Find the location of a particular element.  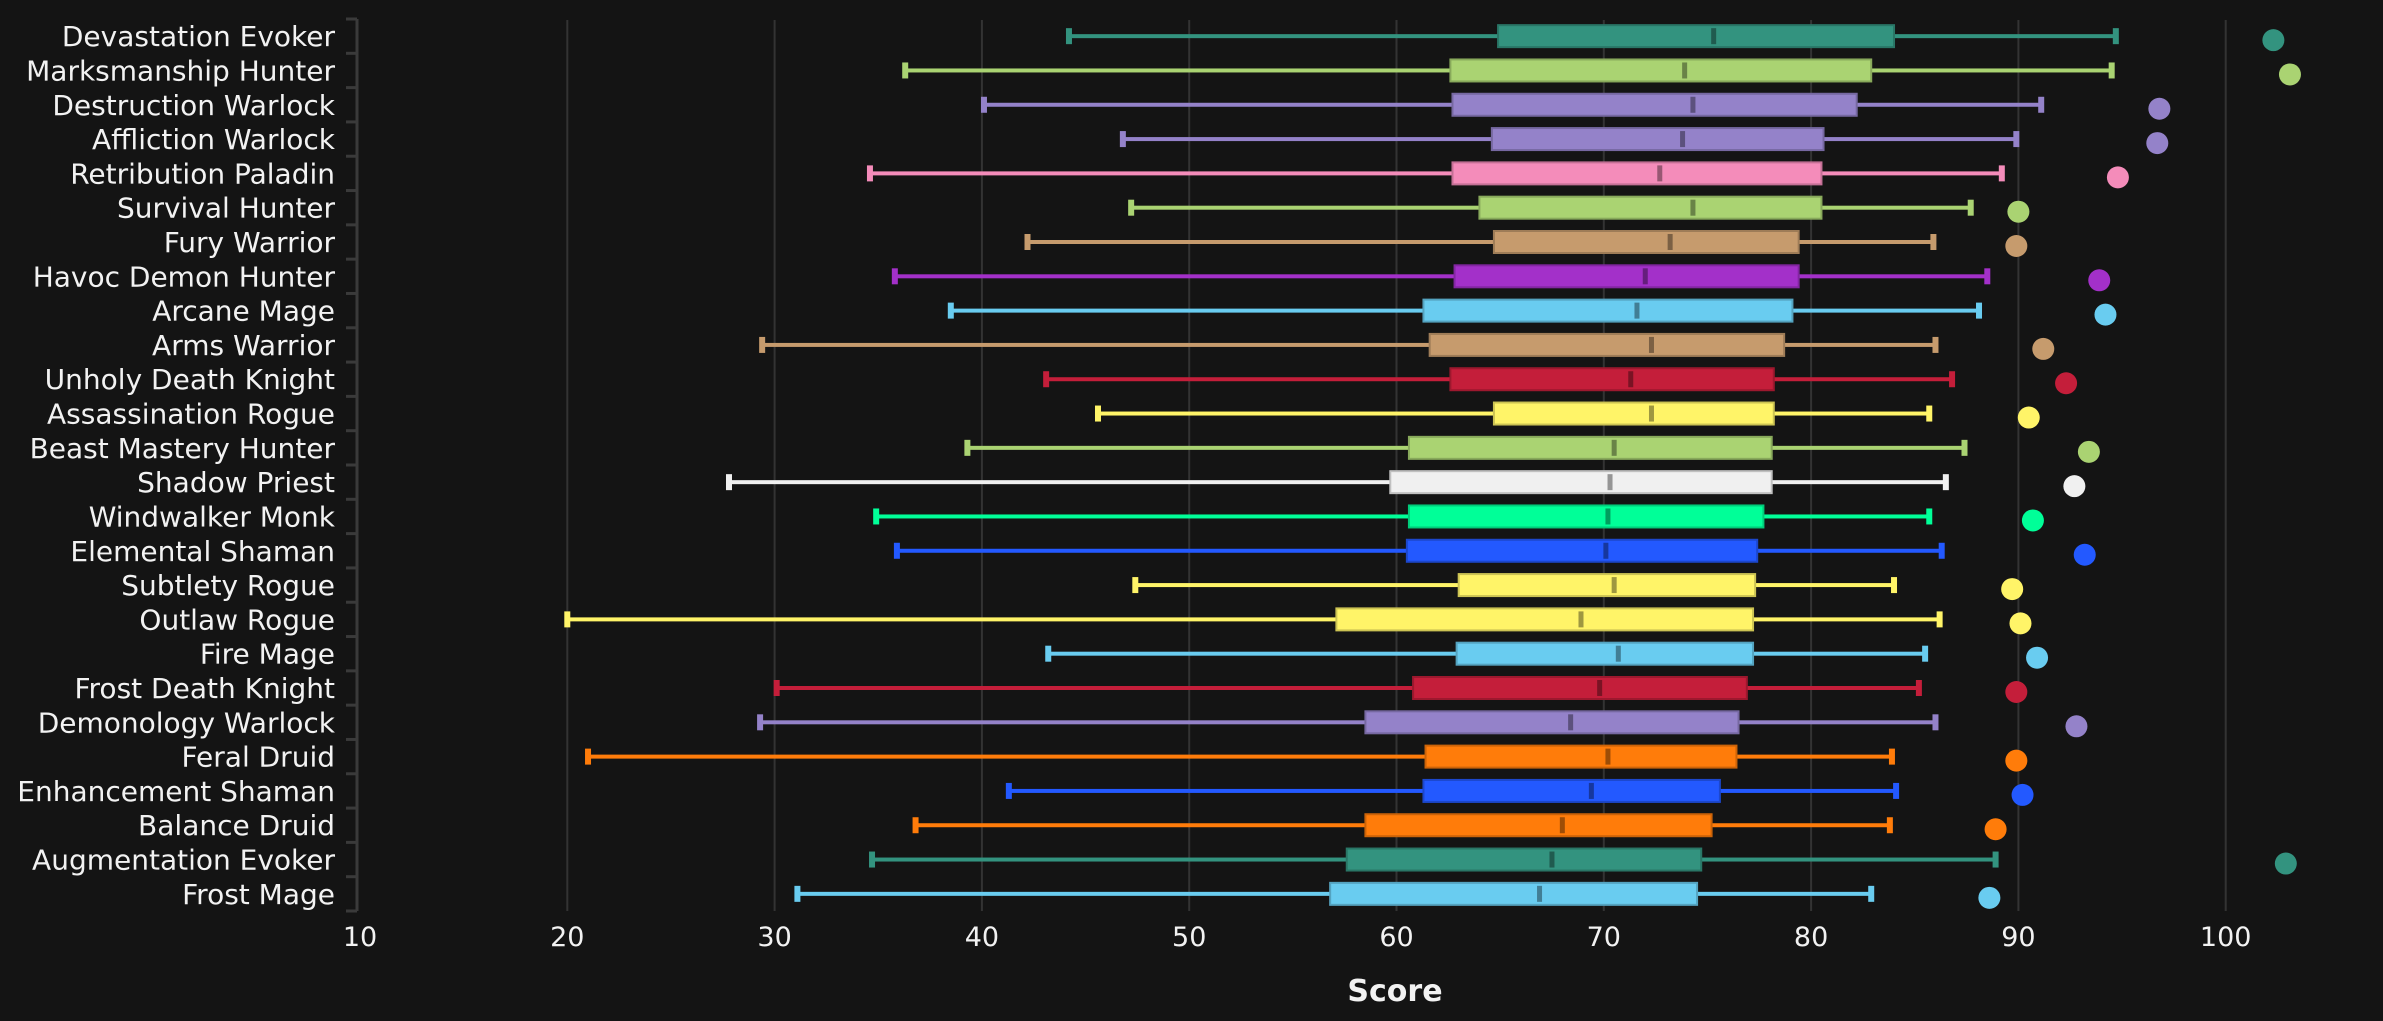

x-tick-label: 80 is located at coordinates (1811, 937).